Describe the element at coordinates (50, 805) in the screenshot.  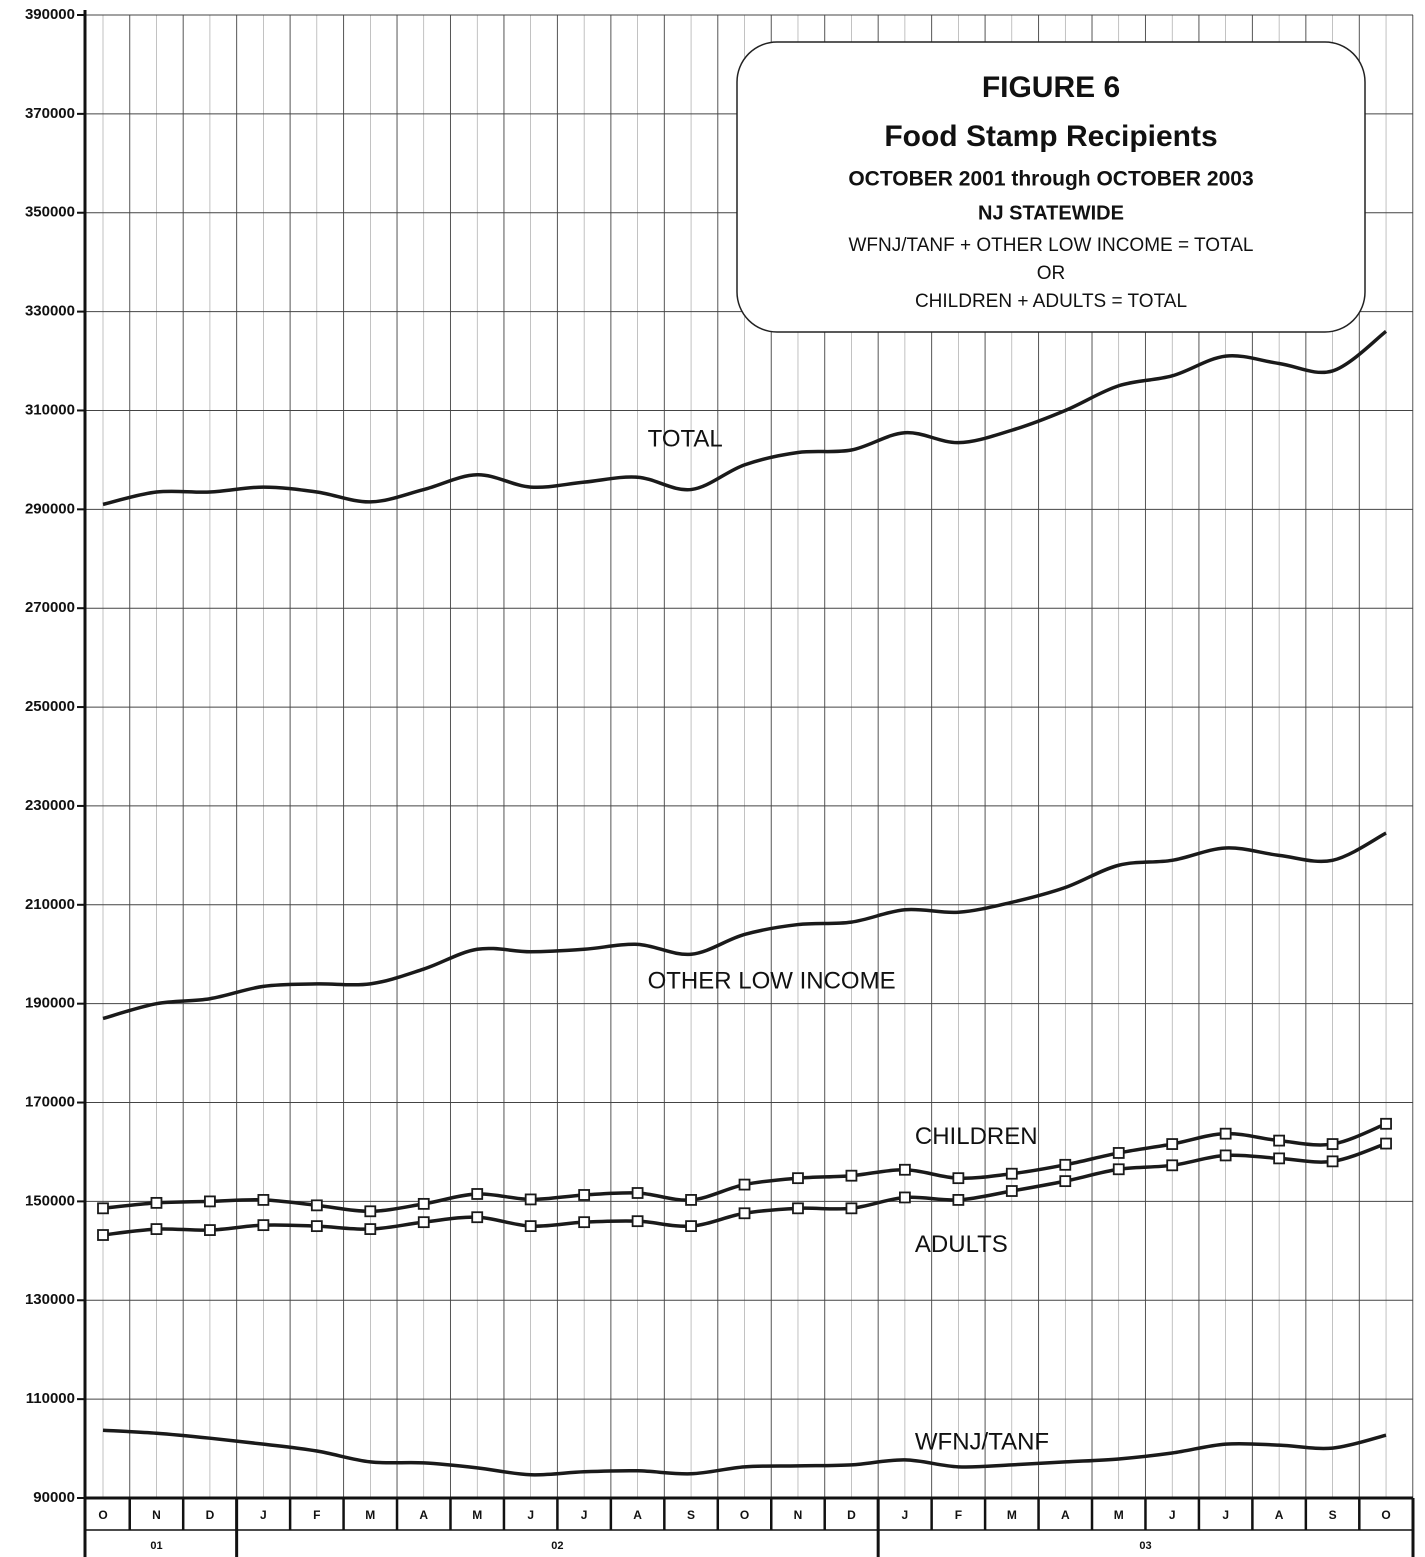
I see `y-tick-label: 230000` at that location.